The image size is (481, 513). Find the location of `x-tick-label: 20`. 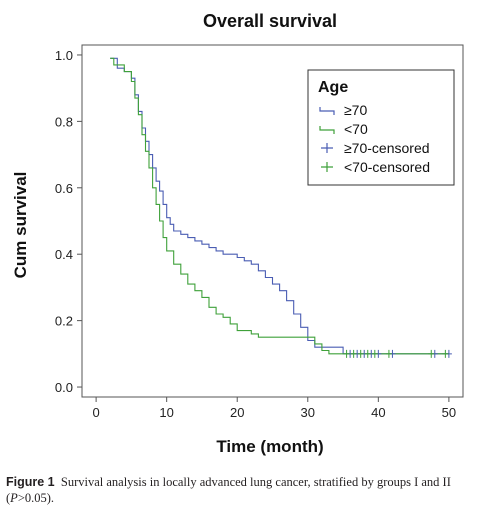

x-tick-label: 20 is located at coordinates (237, 412).